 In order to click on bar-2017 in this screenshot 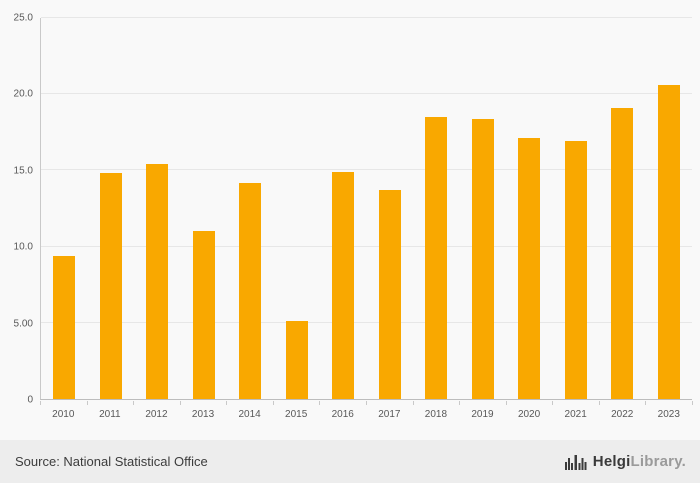, I will do `click(389, 294)`.